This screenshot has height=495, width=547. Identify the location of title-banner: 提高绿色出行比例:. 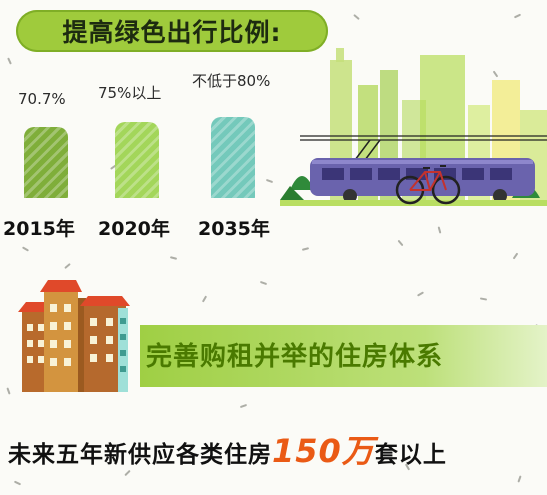
(172, 31).